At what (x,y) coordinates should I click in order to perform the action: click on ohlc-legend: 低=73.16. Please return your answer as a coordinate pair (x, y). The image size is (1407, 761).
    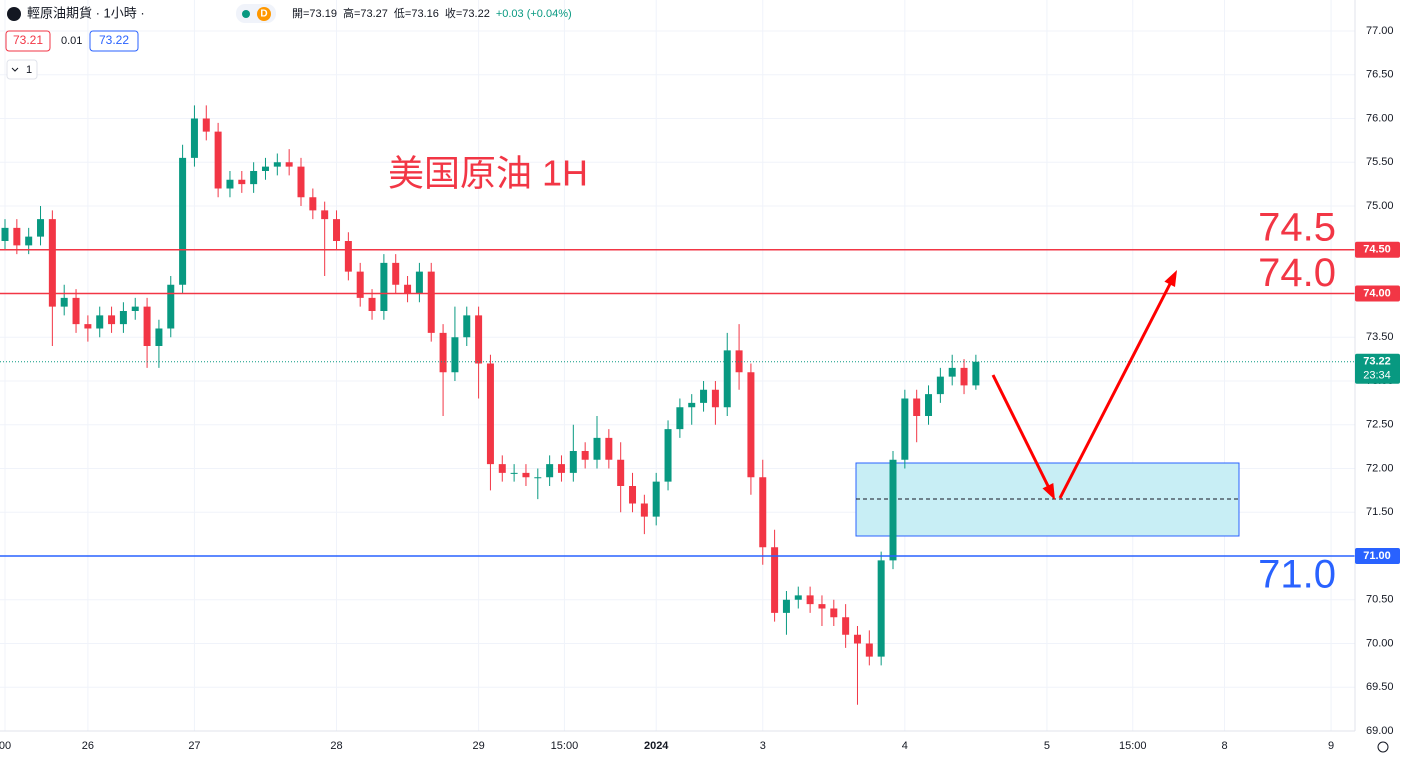
    Looking at the image, I should click on (416, 13).